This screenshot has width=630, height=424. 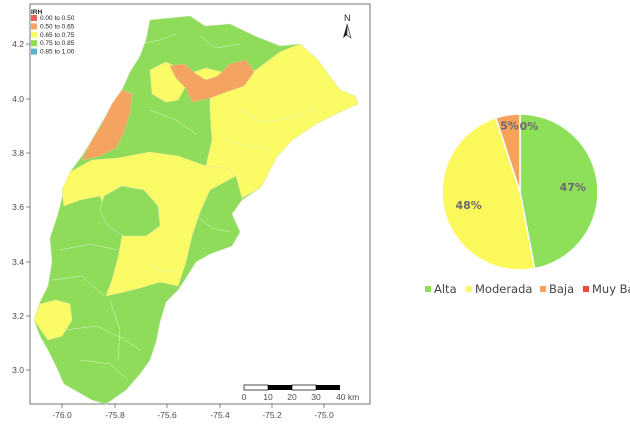 What do you see at coordinates (559, 191) in the screenshot?
I see `pie-slice-alta` at bounding box center [559, 191].